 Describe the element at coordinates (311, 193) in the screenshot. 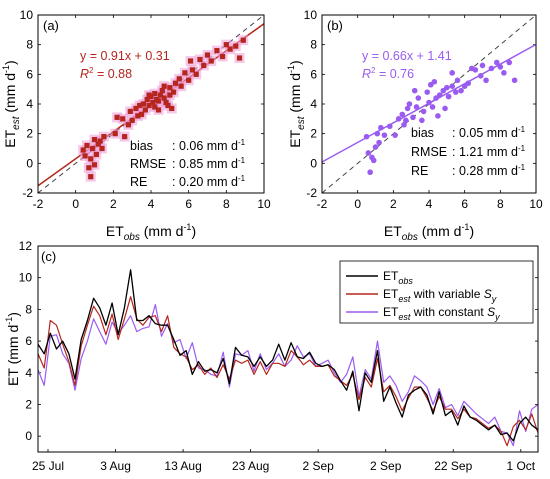

I see `panel-b-ytick-label: -2` at that location.